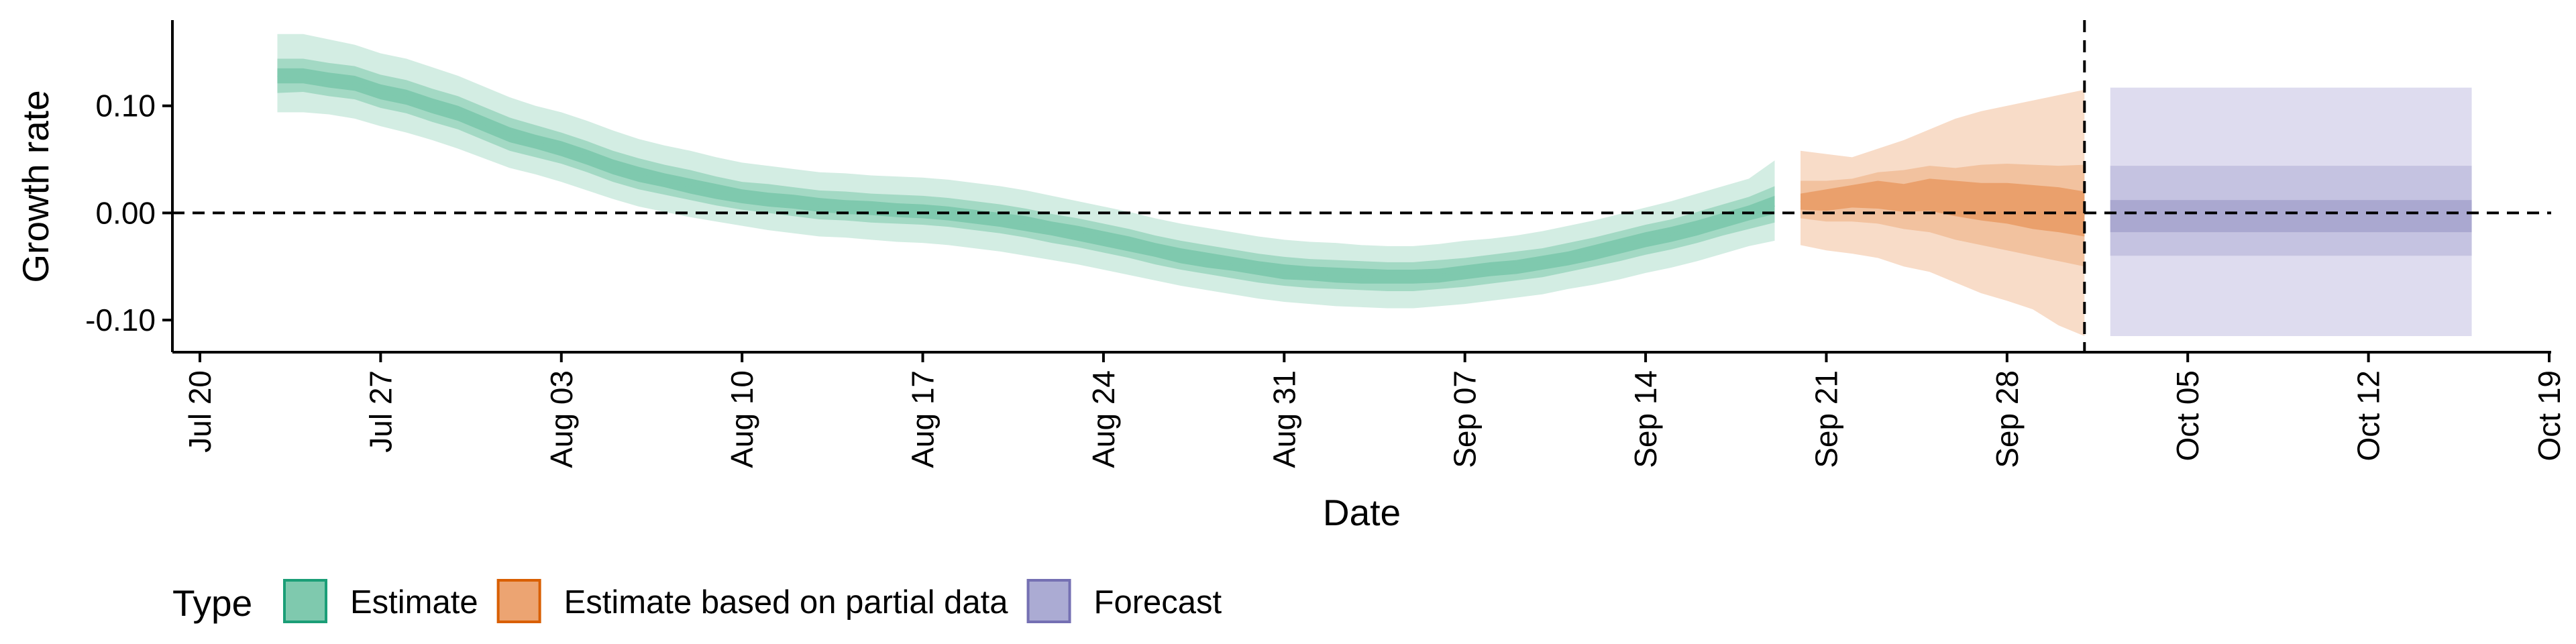  I want to click on partial-legend-swatch, so click(518, 601).